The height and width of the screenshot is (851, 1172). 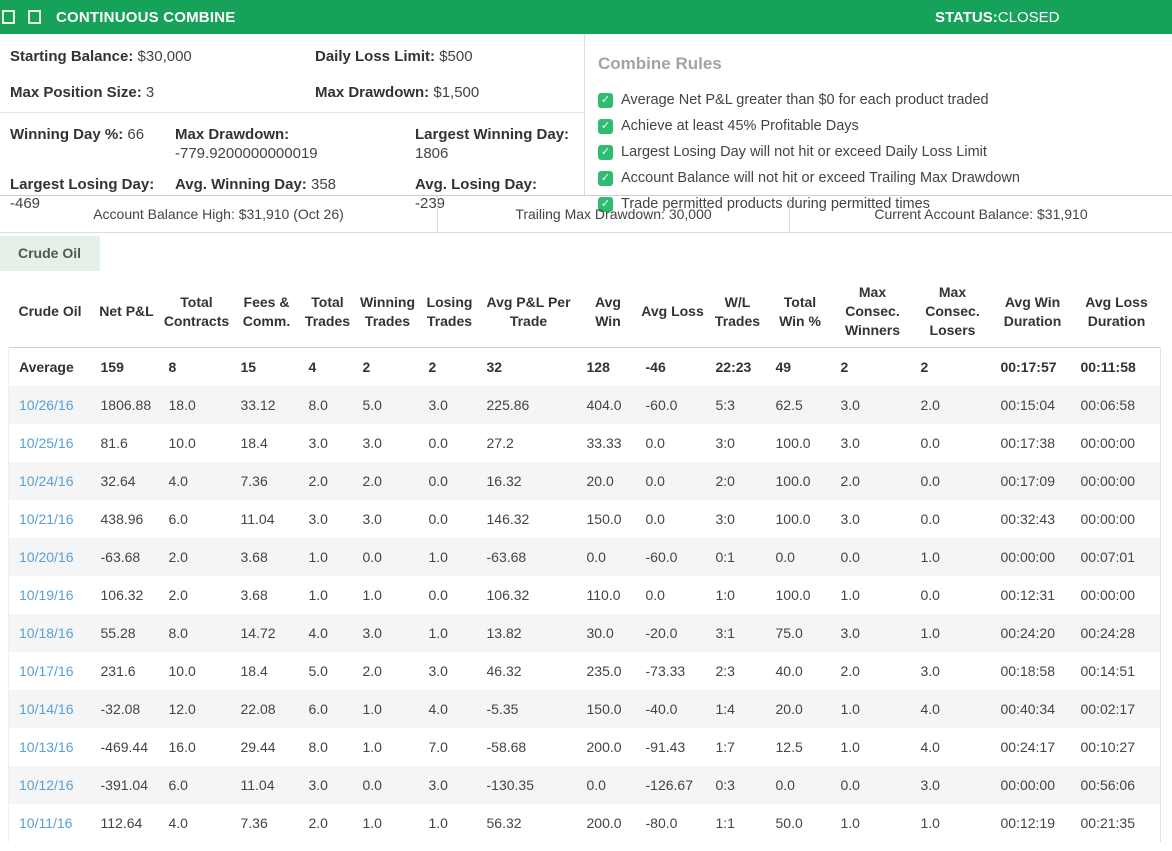 What do you see at coordinates (46, 518) in the screenshot?
I see `date-link: 10/21/16` at bounding box center [46, 518].